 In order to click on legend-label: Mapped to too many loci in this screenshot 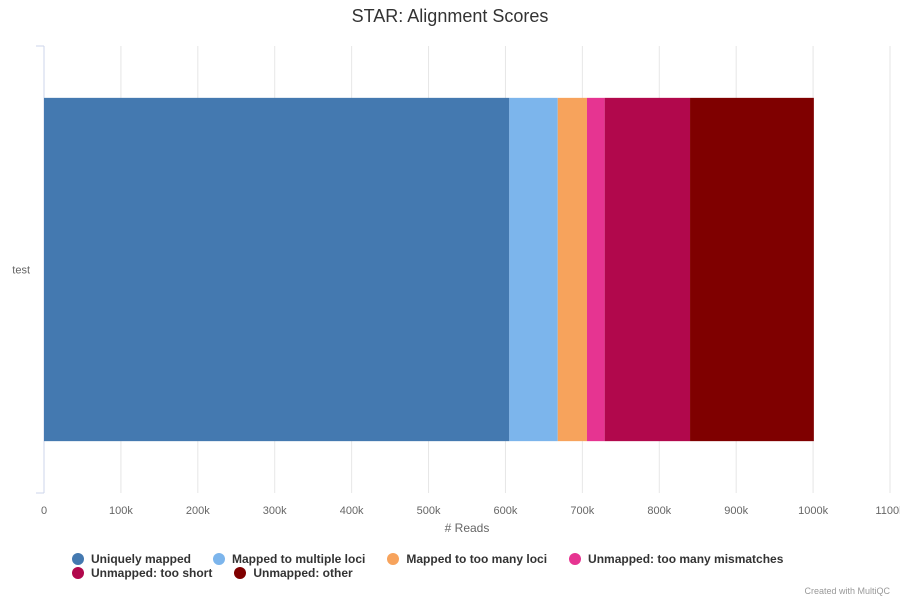, I will do `click(477, 559)`.